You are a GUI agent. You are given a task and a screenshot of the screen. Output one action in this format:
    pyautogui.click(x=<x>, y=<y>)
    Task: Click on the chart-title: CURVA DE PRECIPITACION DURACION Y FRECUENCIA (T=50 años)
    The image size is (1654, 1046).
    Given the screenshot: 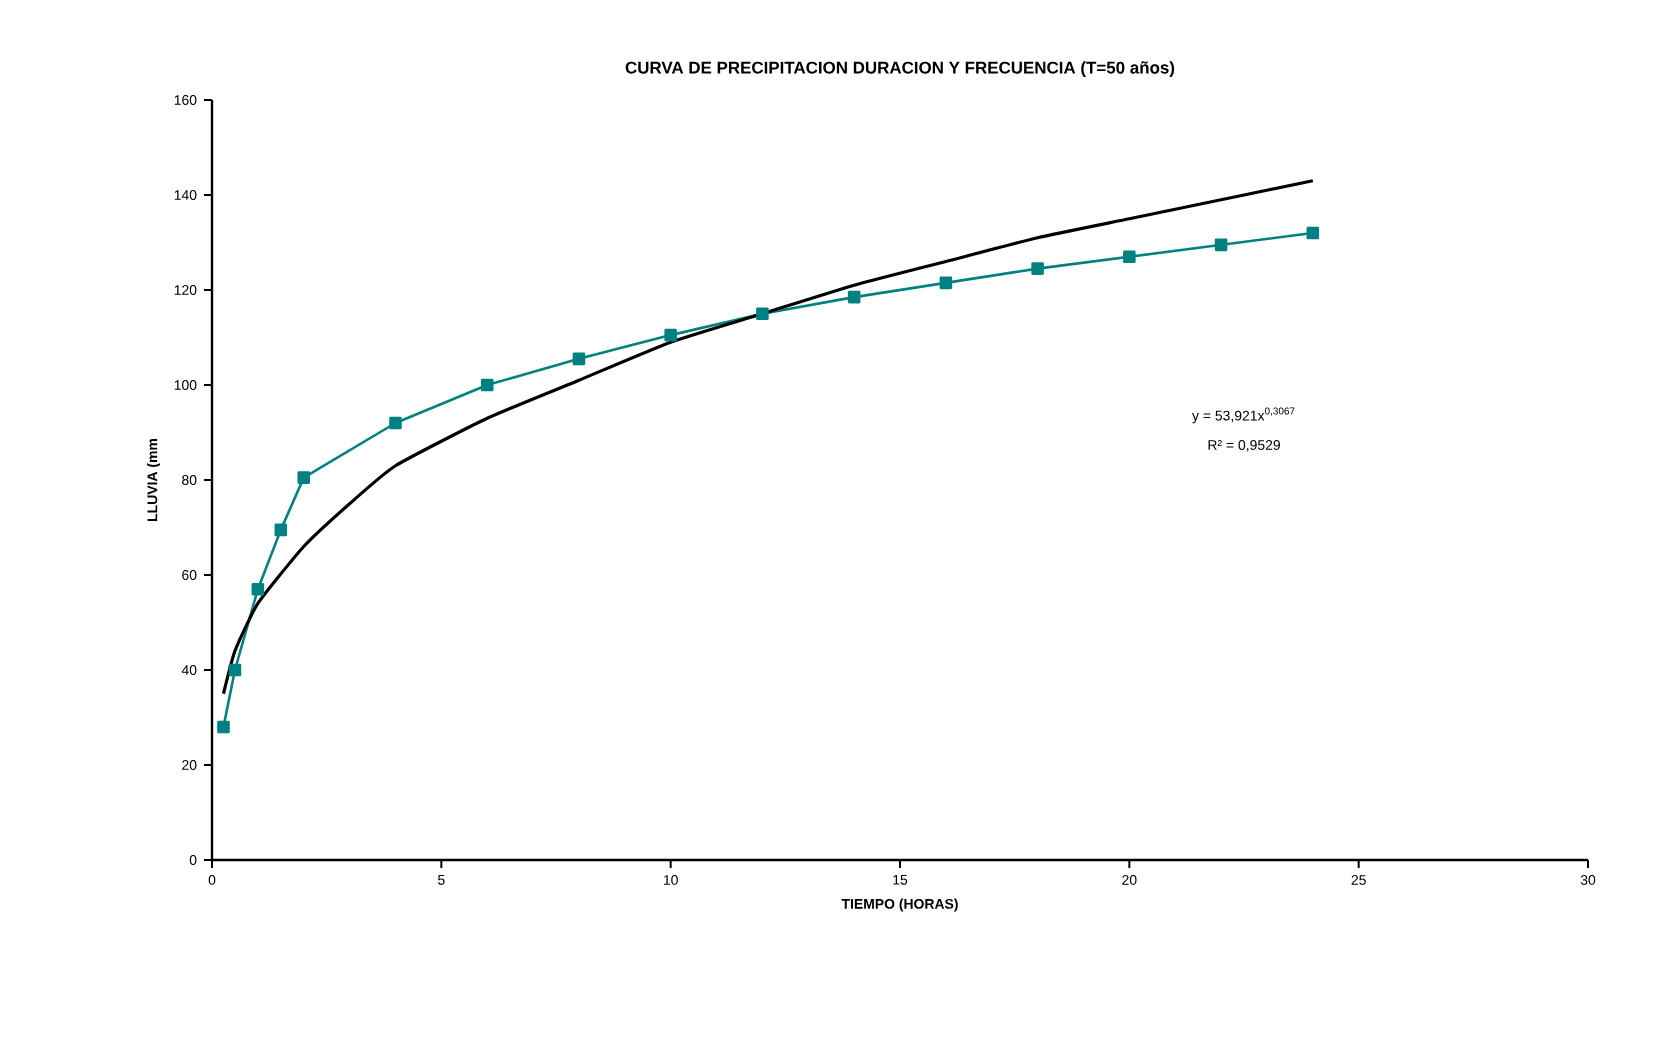 What is the action you would take?
    pyautogui.click(x=900, y=69)
    